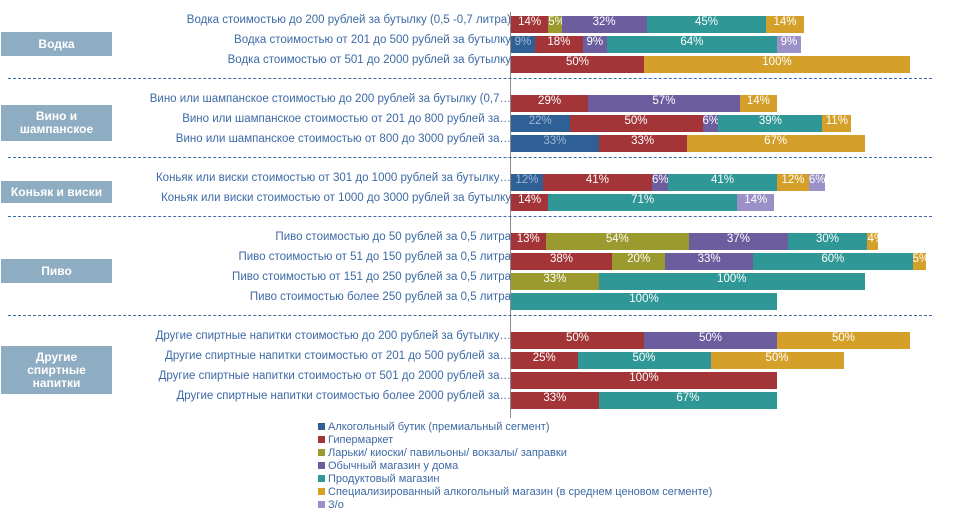 This screenshot has width=954, height=513. I want to click on data-label: 5%, so click(556, 22).